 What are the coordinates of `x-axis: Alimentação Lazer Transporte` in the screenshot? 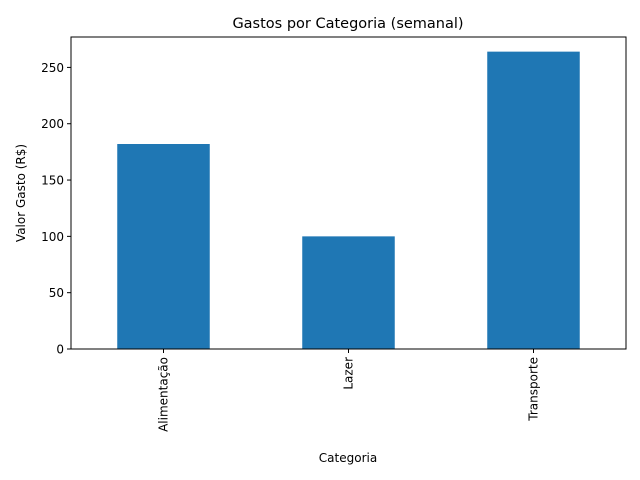 It's located at (349, 390).